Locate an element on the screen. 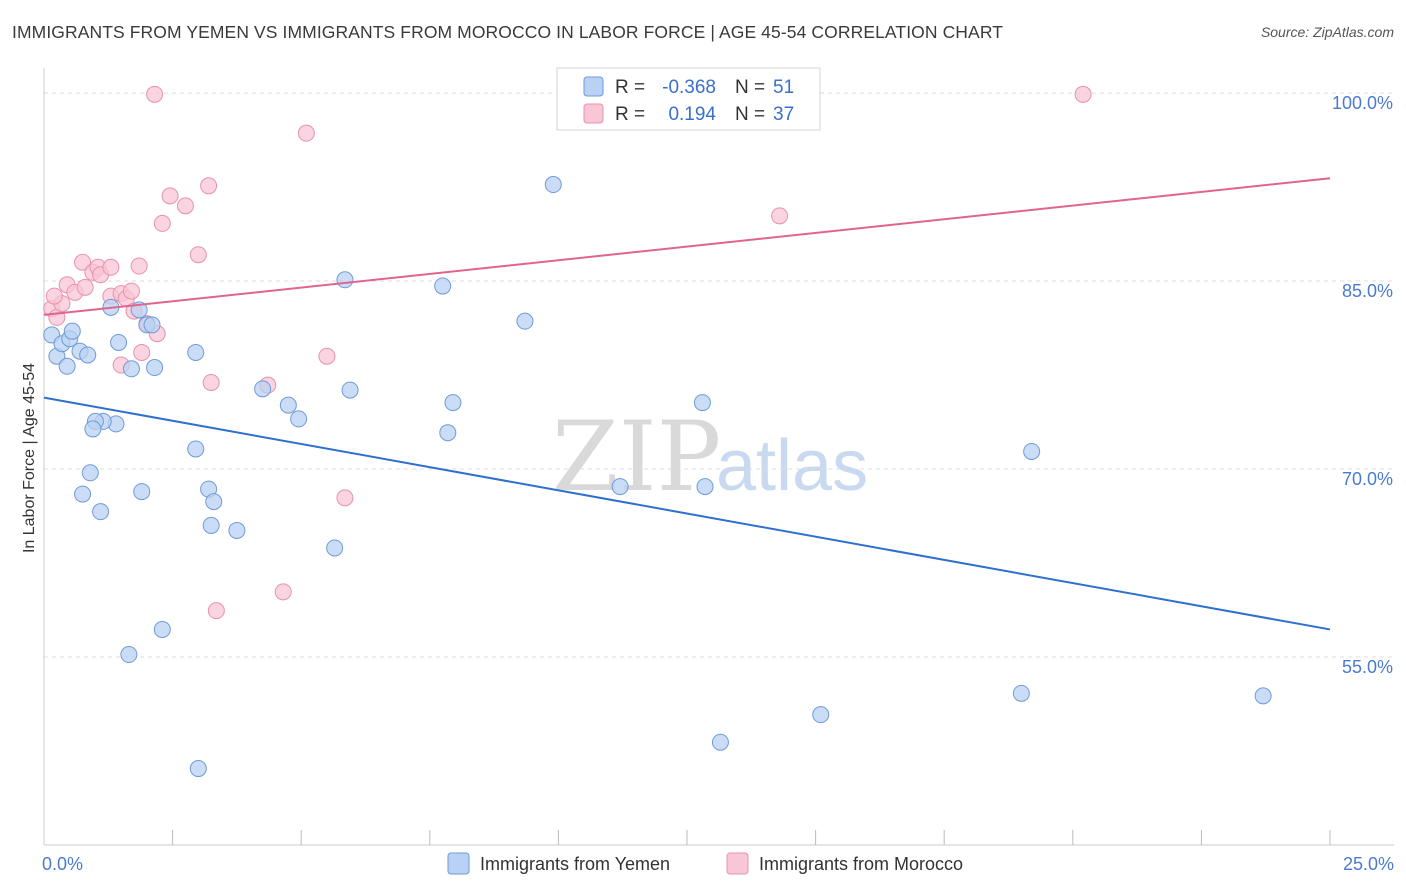  watermark-zip: ZIP is located at coordinates (636, 457).